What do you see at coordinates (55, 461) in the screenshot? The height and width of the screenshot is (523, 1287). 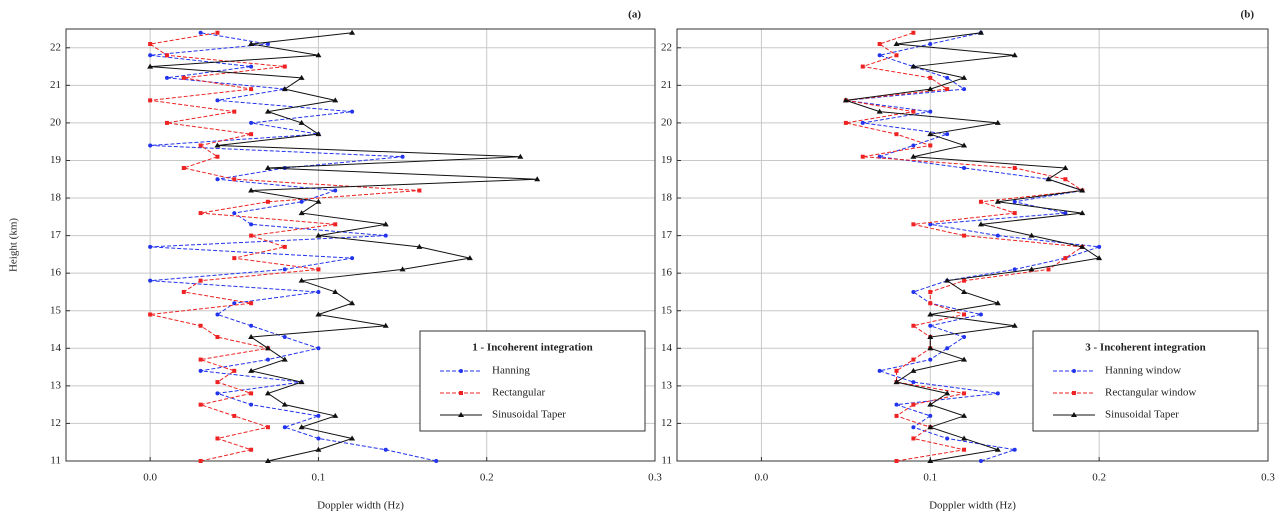 I see `y-tick-label: 11` at bounding box center [55, 461].